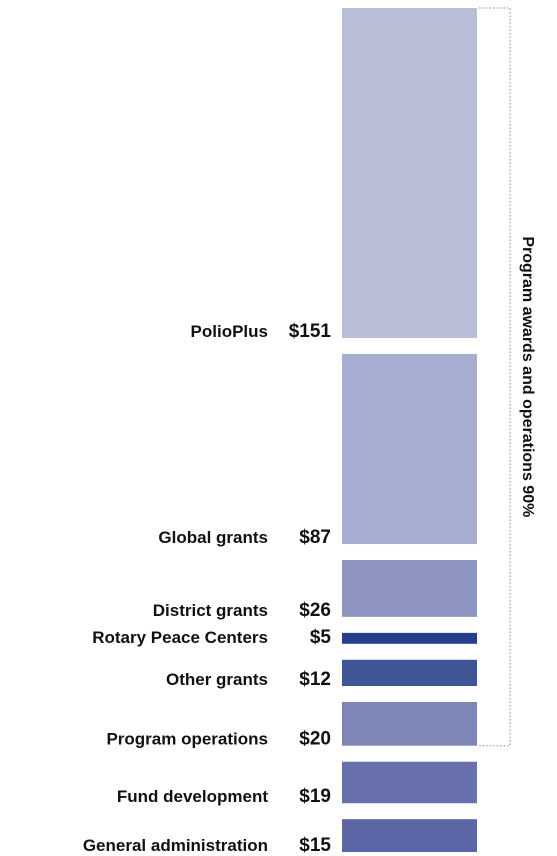 The width and height of the screenshot is (557, 856). Describe the element at coordinates (315, 796) in the screenshot. I see `value-label: $19` at that location.